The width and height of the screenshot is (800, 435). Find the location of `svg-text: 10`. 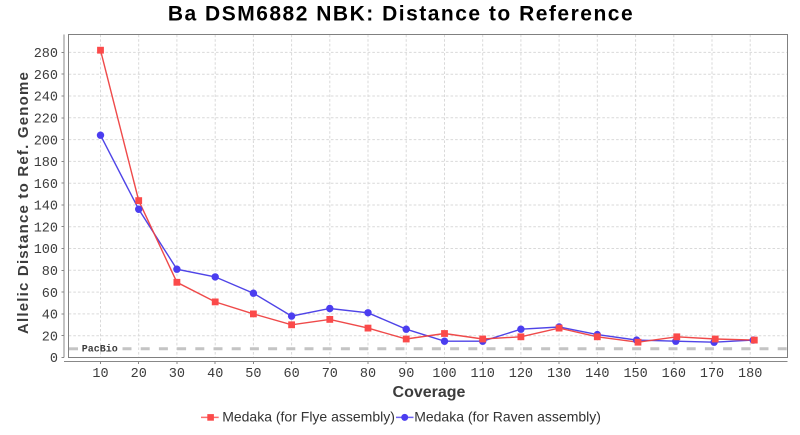

svg-text: 10 is located at coordinates (100, 374).